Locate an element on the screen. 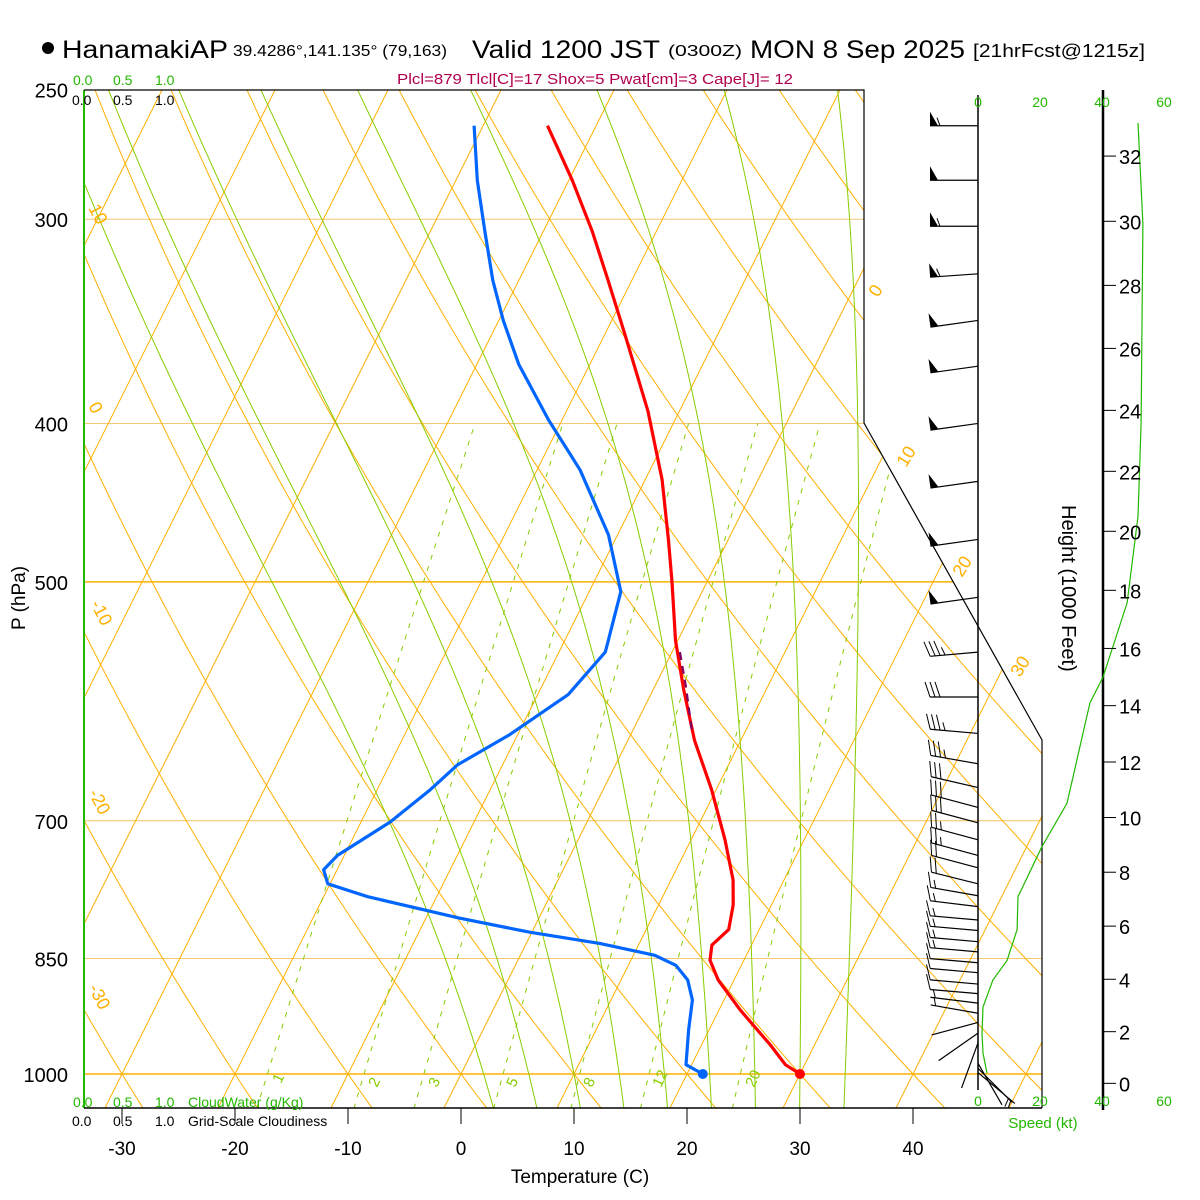 The width and height of the screenshot is (1200, 1200). pressure-tick-label: 400 is located at coordinates (51, 425).